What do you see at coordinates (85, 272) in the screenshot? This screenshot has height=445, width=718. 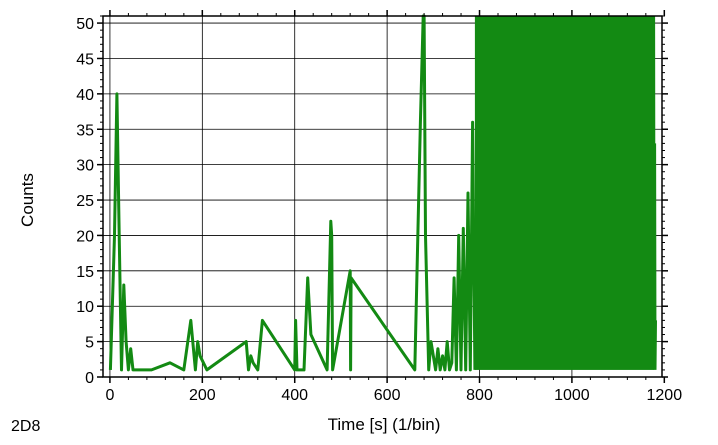 I see `y-tick-label: 15` at bounding box center [85, 272].